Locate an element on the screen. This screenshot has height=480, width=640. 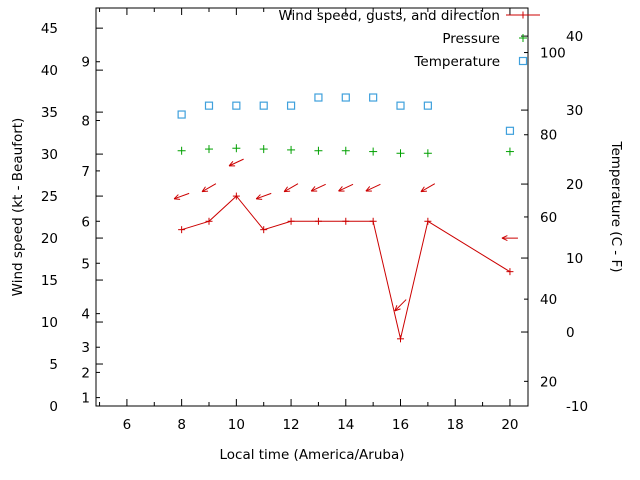
kt-tick-label: 5 is located at coordinates (53, 365).